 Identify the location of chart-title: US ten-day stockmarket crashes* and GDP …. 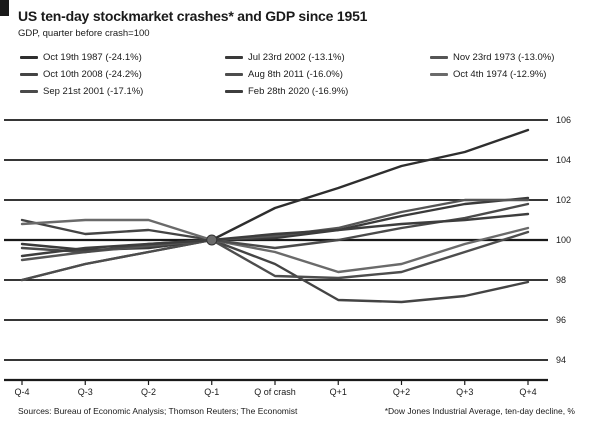
(193, 16).